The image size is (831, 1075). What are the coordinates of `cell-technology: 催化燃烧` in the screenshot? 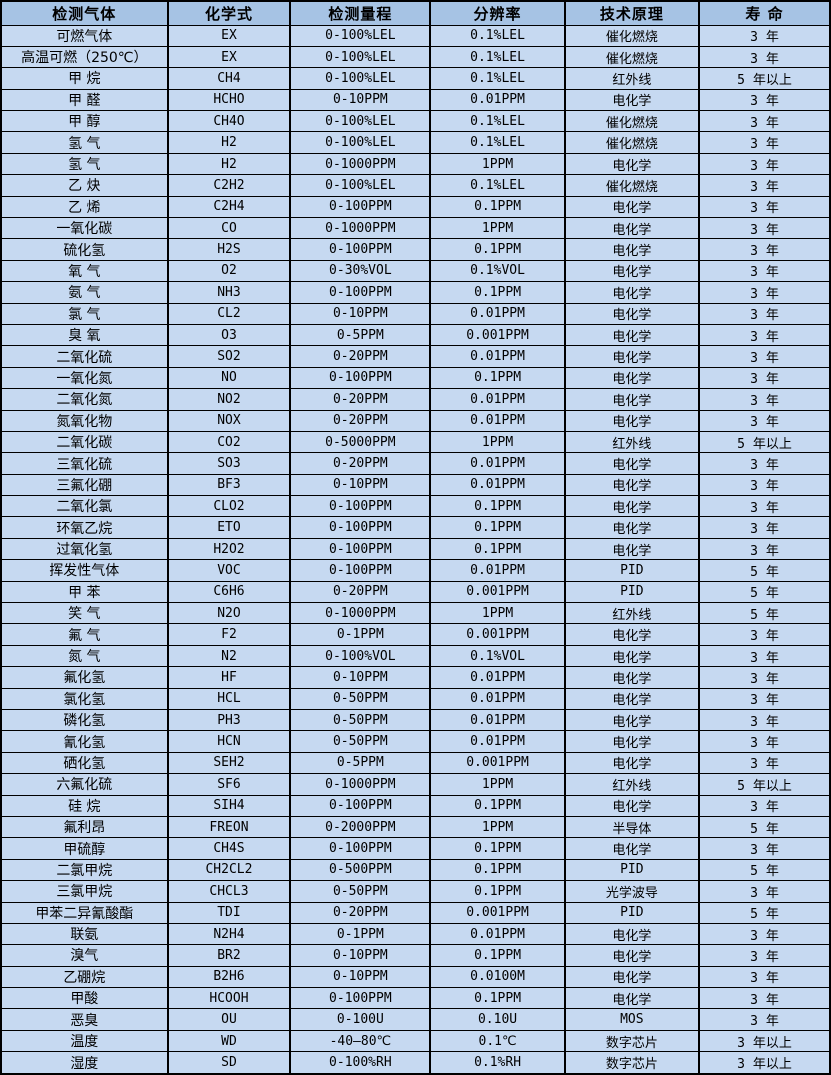 It's located at (632, 57).